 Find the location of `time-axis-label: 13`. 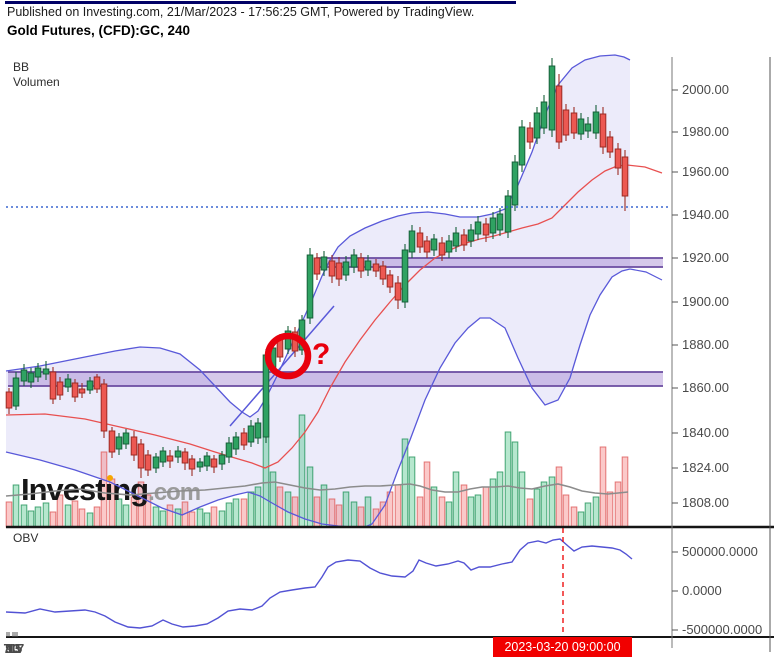

time-axis-label: 13 is located at coordinates (13, 648).